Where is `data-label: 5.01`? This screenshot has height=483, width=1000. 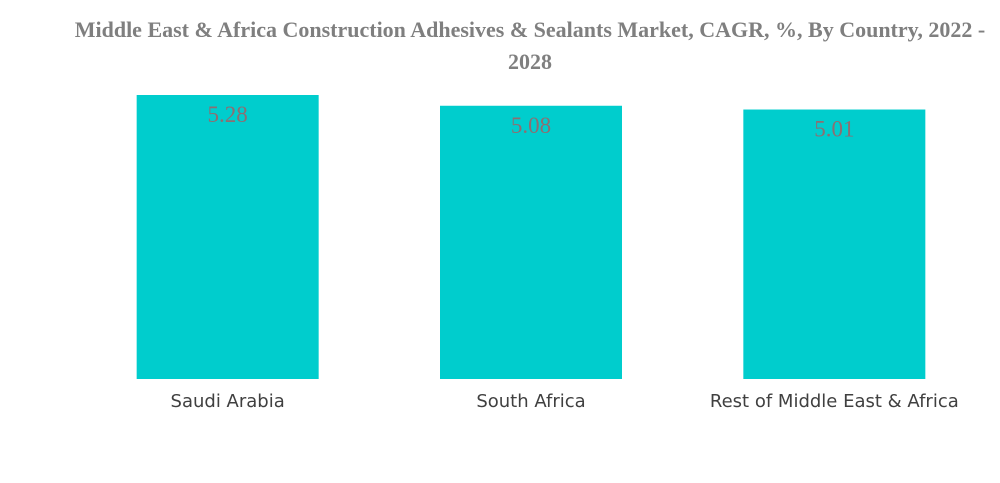
data-label: 5.01 is located at coordinates (834, 129).